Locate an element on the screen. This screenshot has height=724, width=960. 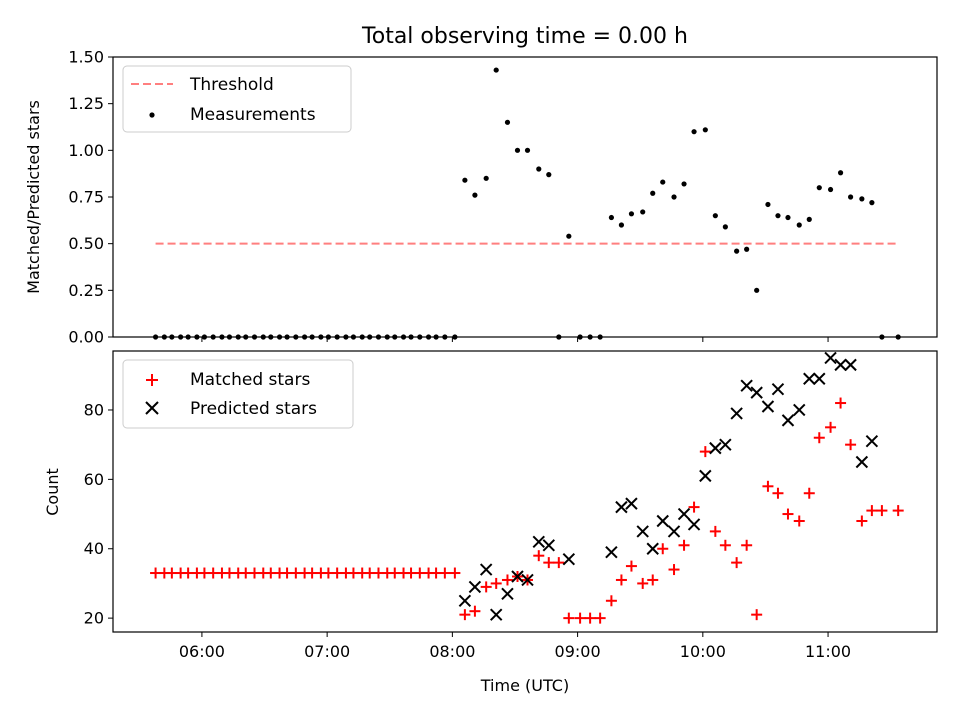
top-y-ticks: 0.00 0.25 0.50 0.75 1.00 1.25 1.50 is located at coordinates (90, 197).